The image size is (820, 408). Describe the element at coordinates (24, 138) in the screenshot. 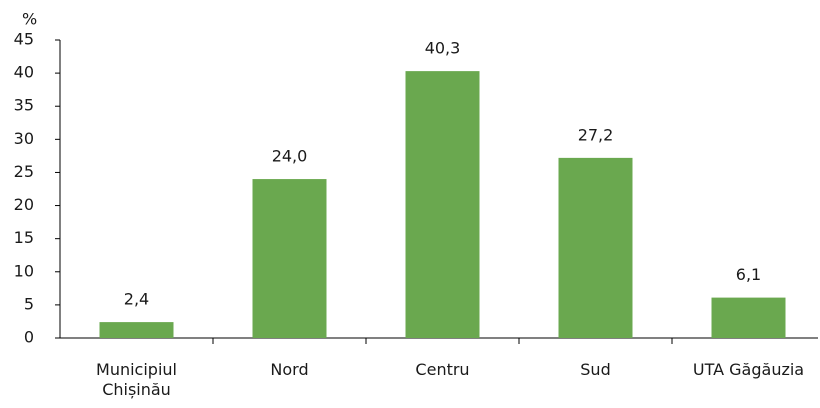

I see `y-tick-label: 30` at that location.